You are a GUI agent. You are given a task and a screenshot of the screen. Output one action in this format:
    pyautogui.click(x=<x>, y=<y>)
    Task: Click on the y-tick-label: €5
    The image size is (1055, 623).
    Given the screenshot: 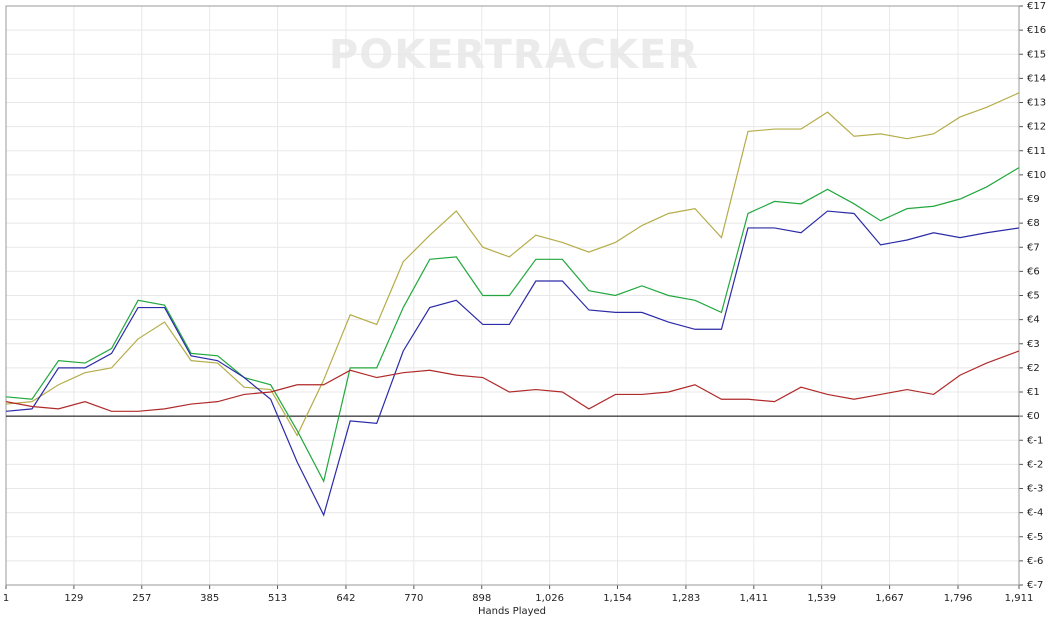 What is the action you would take?
    pyautogui.click(x=1033, y=296)
    